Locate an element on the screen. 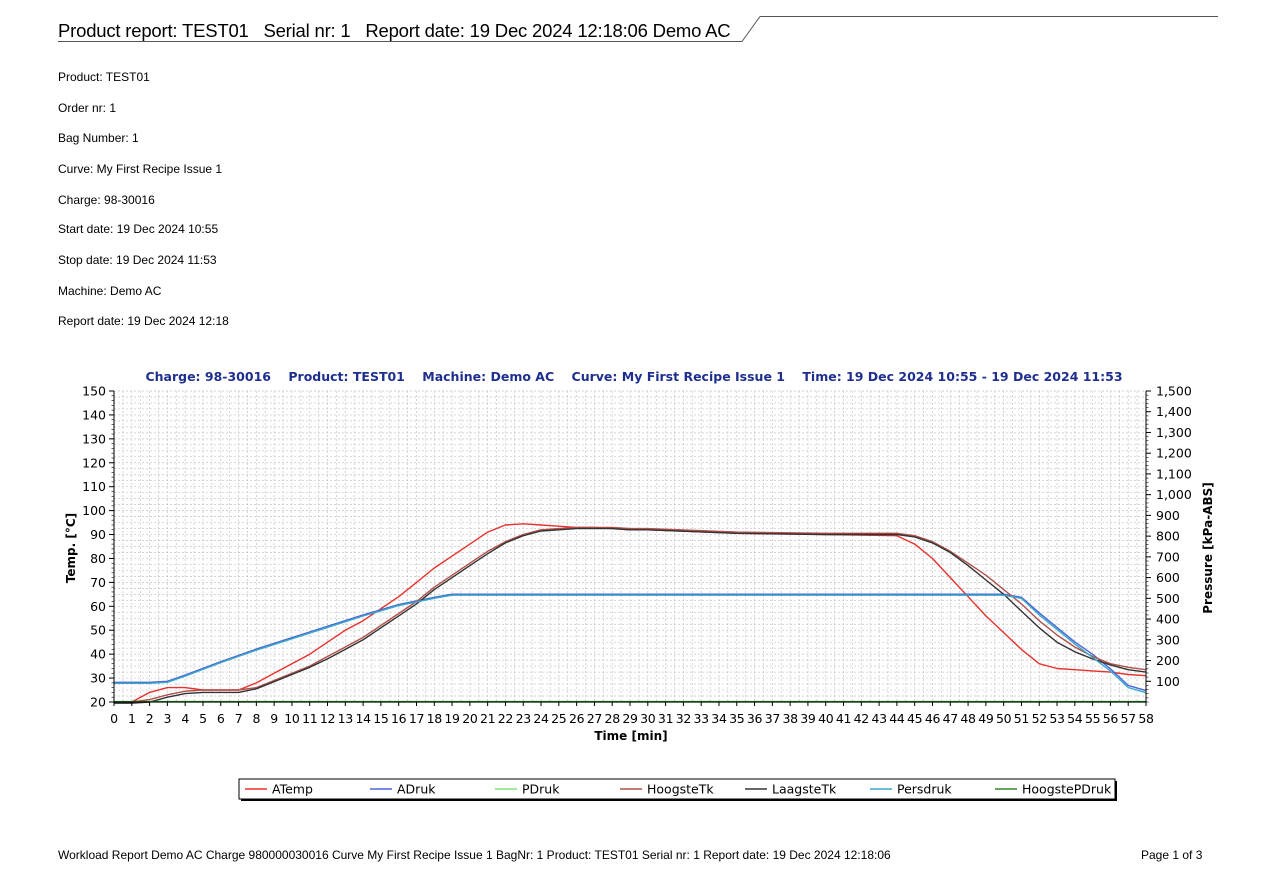  x-tick-label: 3 is located at coordinates (168, 718).